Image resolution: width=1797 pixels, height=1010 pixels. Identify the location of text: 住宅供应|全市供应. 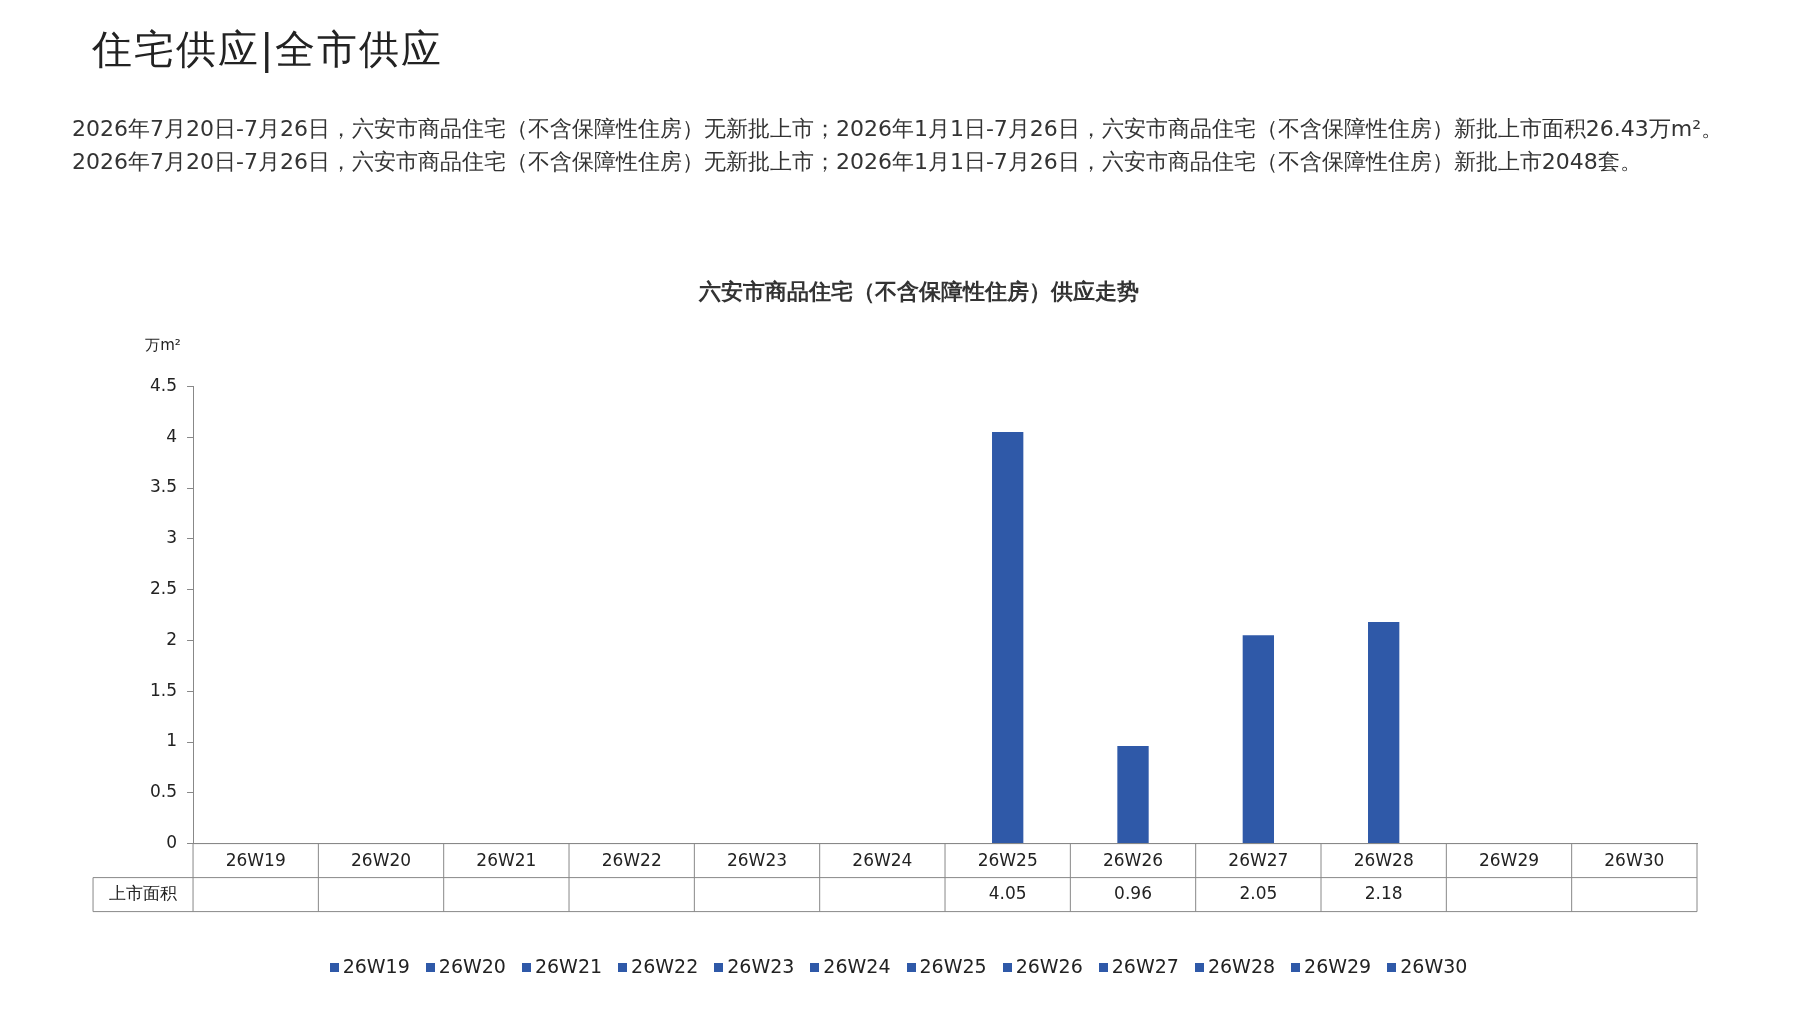
(268, 50).